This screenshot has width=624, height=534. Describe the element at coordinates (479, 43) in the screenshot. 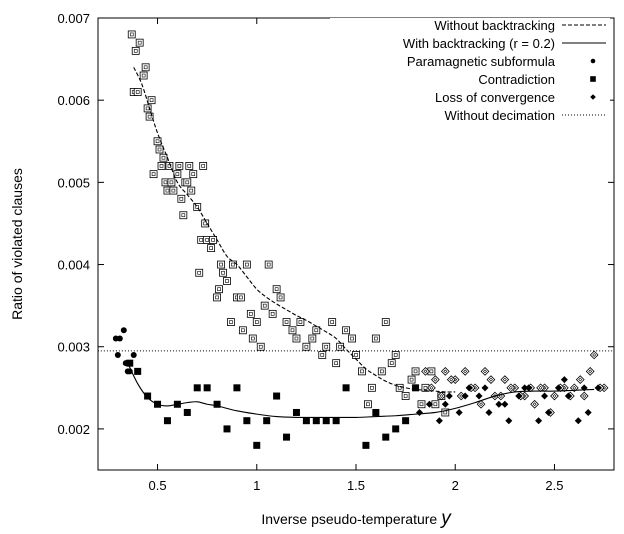

I see `legend-label: With backtracking (r = 0.2)` at that location.